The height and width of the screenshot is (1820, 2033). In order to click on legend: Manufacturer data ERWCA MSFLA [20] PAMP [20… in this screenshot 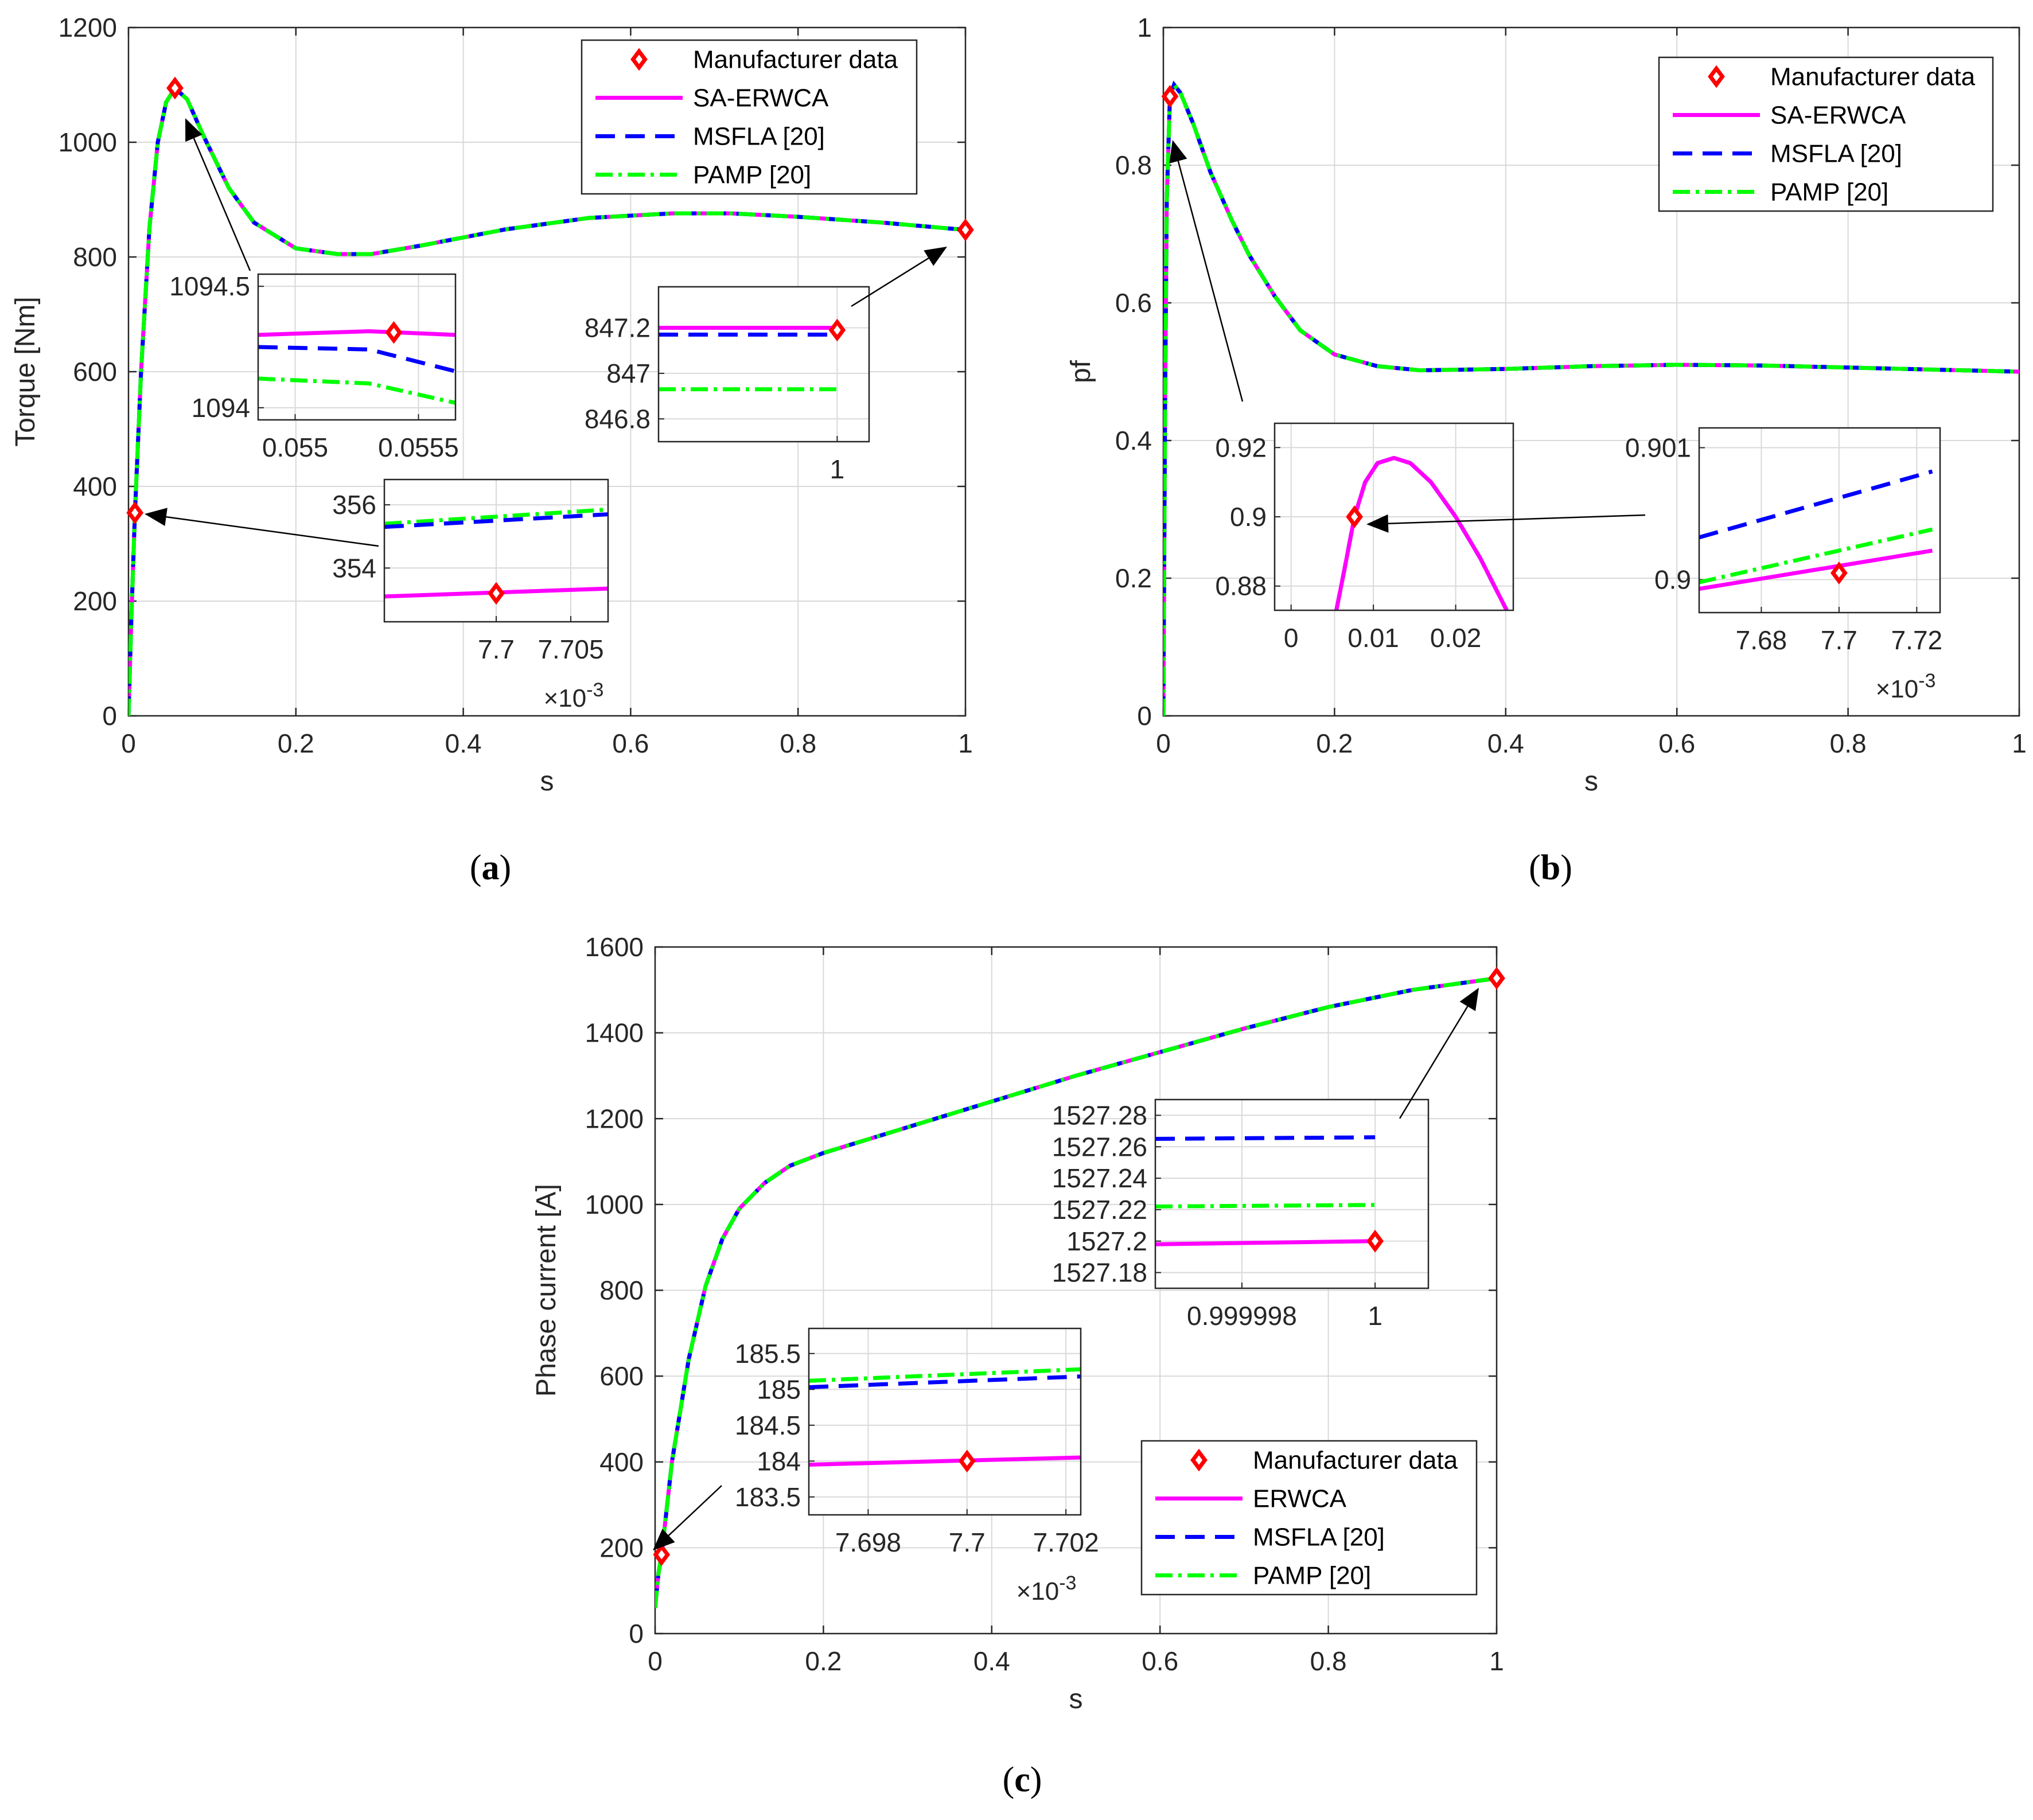, I will do `click(1309, 1518)`.